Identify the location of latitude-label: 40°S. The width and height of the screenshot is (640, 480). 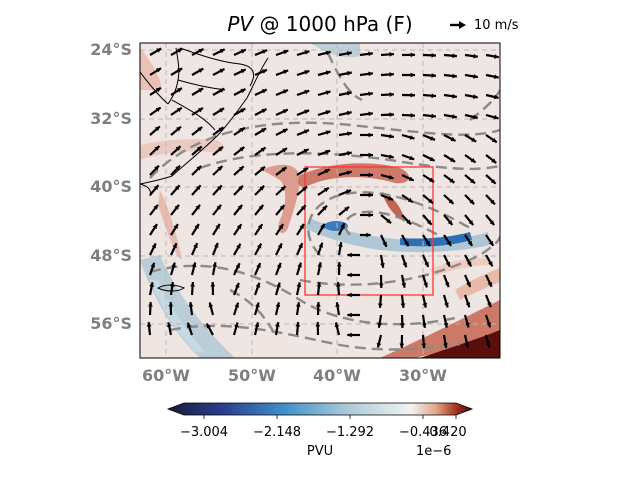
(111, 186).